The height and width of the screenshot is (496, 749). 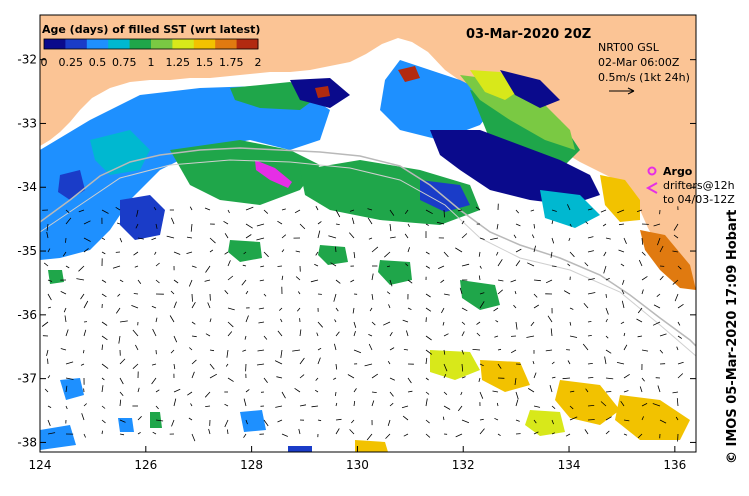 What do you see at coordinates (357, 459) in the screenshot?
I see `x-axis: 124 126 128 130 132 134 136` at bounding box center [357, 459].